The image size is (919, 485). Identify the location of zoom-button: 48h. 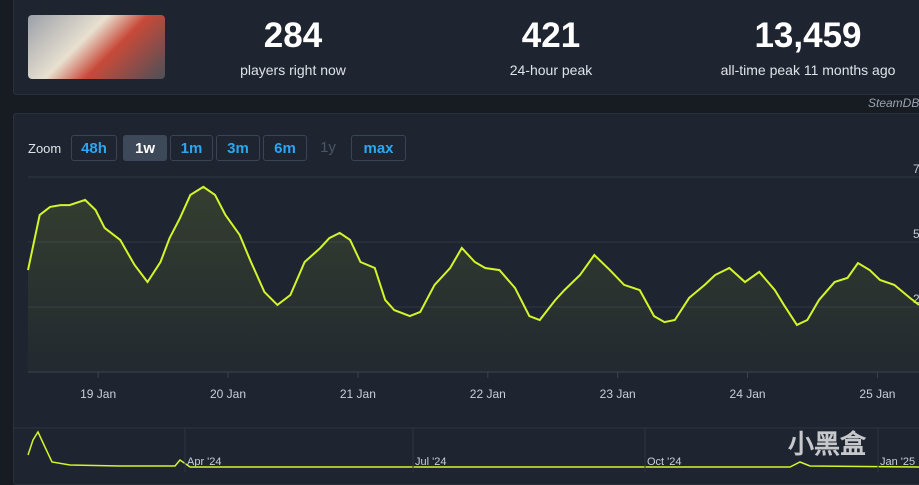
(94, 148).